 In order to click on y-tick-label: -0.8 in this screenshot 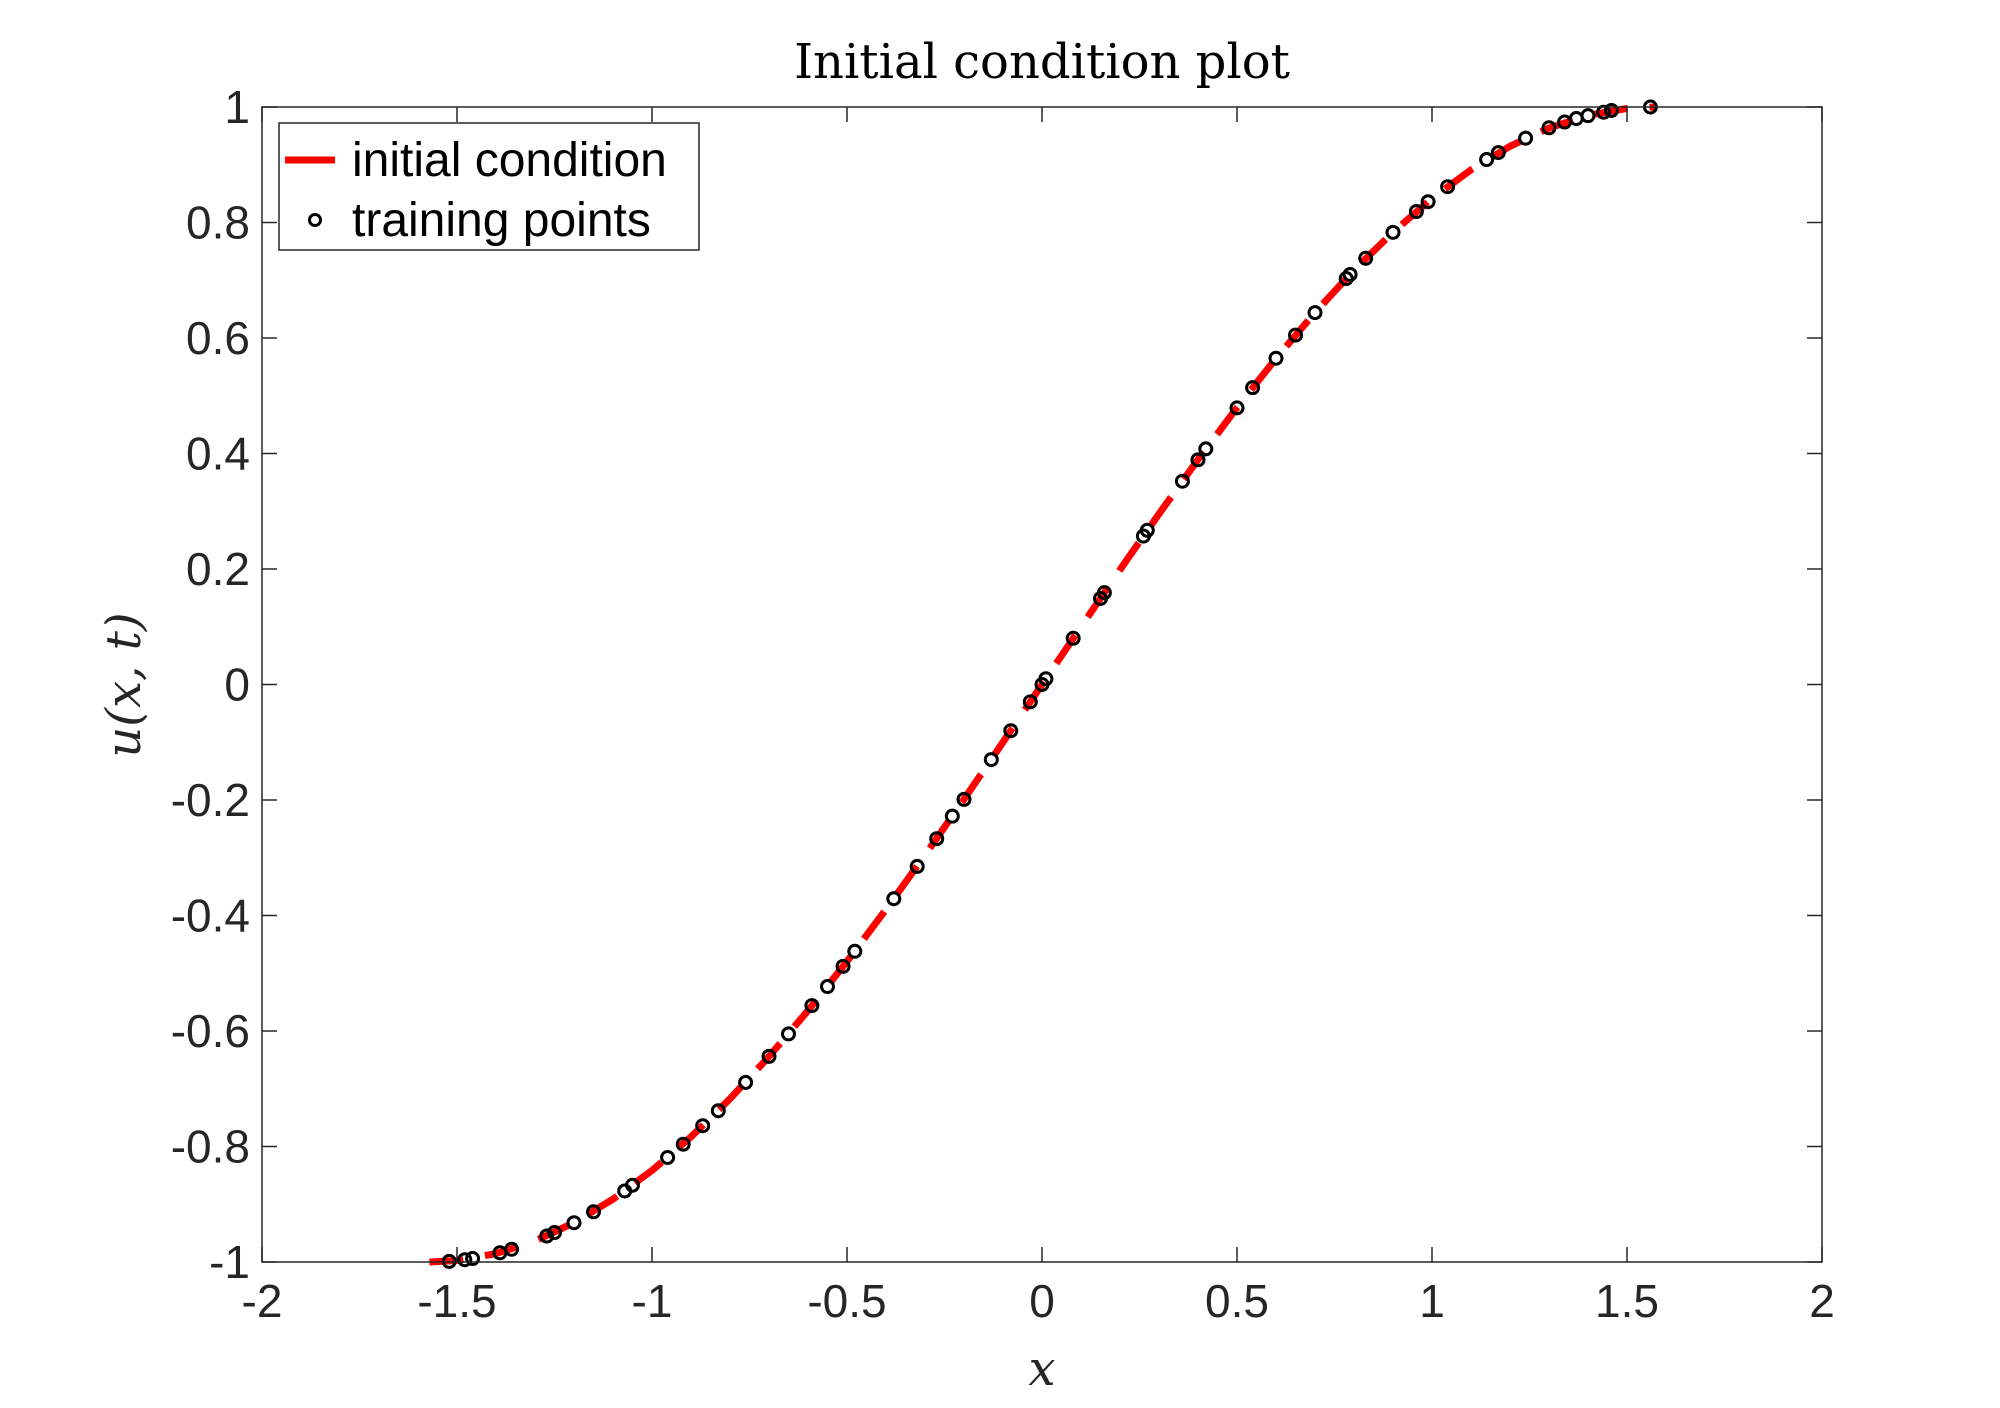, I will do `click(210, 1147)`.